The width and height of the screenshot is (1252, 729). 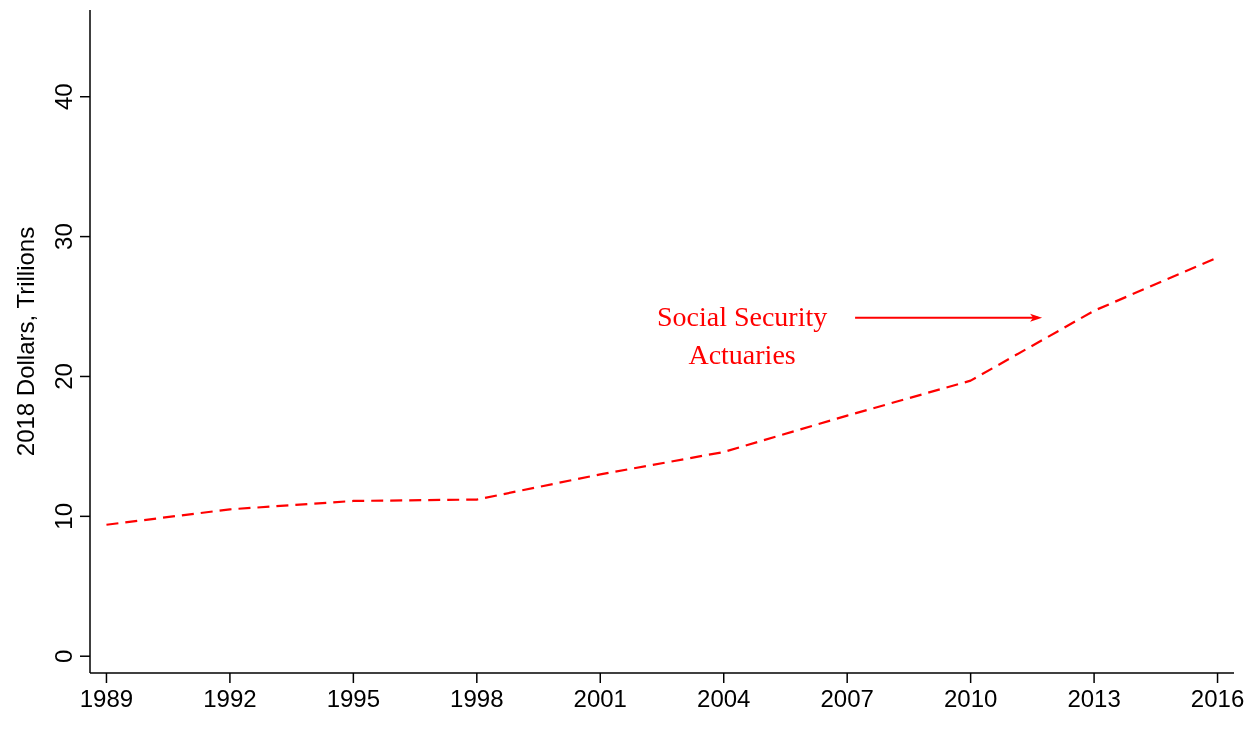 What do you see at coordinates (1094, 698) in the screenshot?
I see `x-tick-label: 2013` at bounding box center [1094, 698].